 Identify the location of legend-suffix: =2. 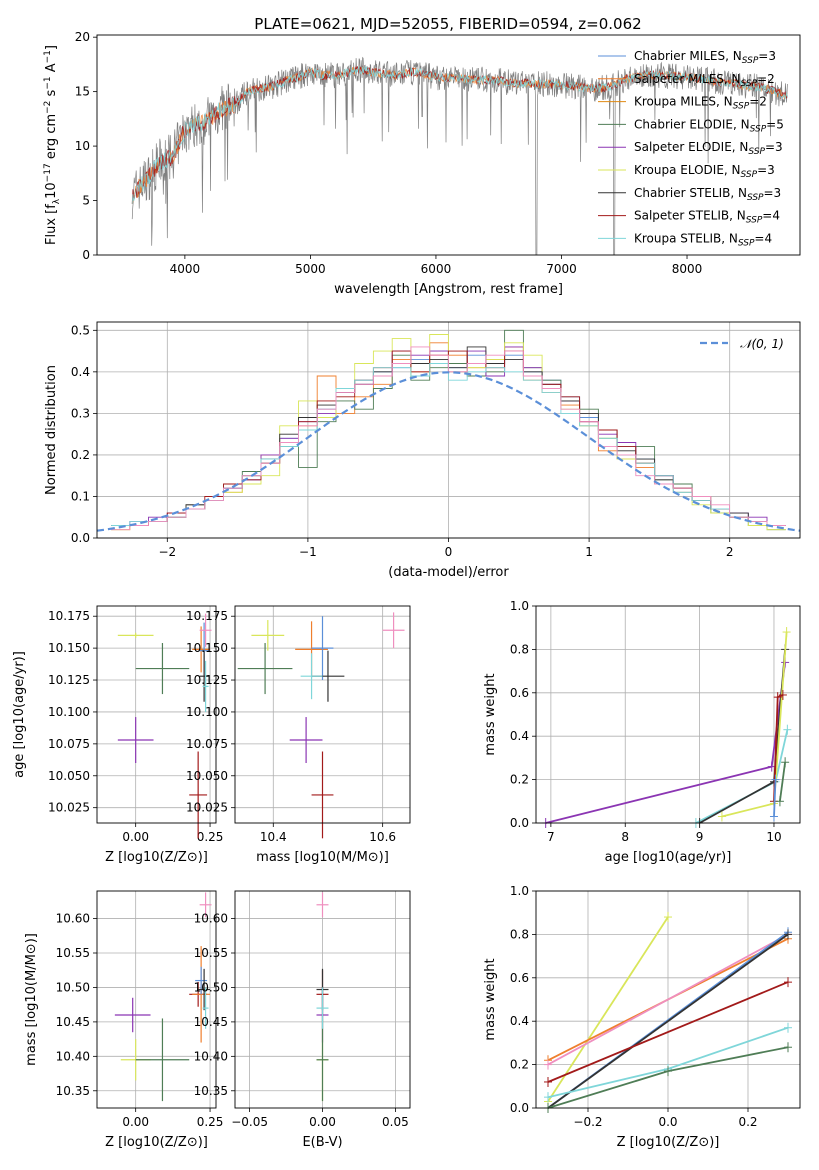
(766, 79).